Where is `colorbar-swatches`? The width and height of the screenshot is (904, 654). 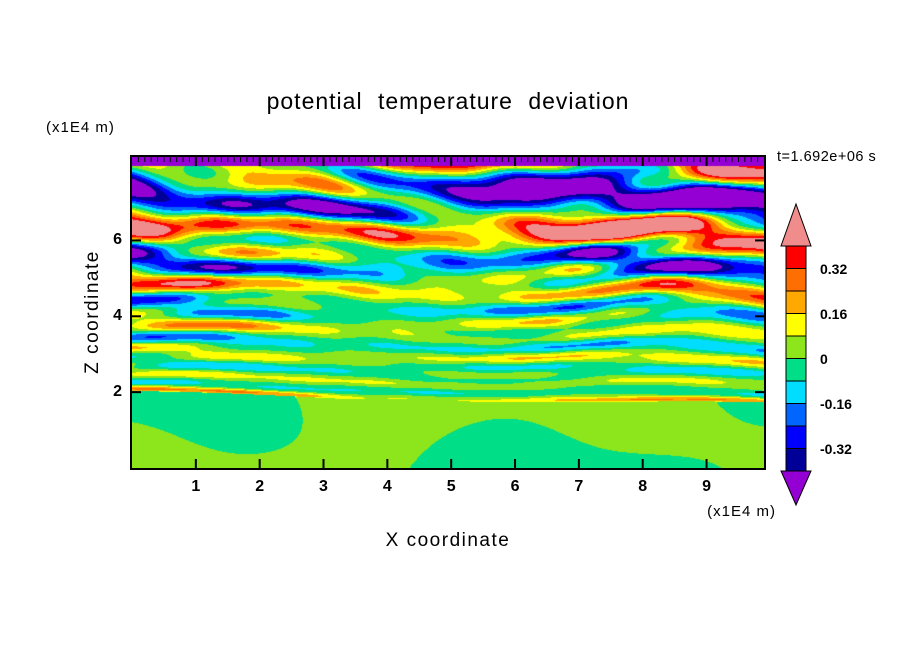
colorbar-swatches is located at coordinates (796, 354).